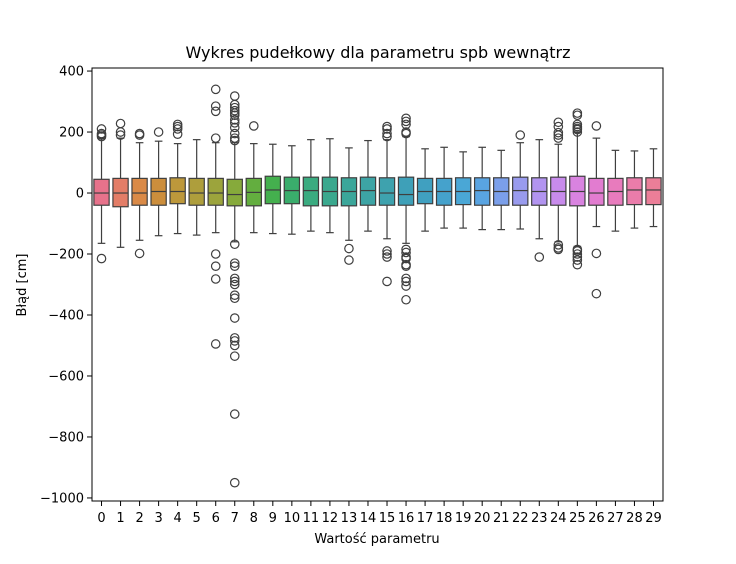 The height and width of the screenshot is (564, 736). I want to click on y-tick-label: −1000, so click(62, 498).